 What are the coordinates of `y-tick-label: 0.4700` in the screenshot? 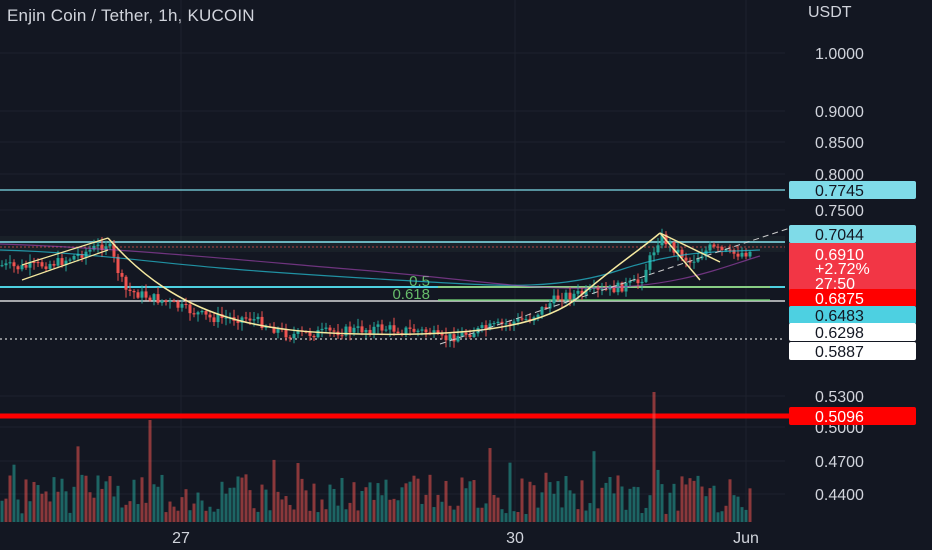 It's located at (839, 462).